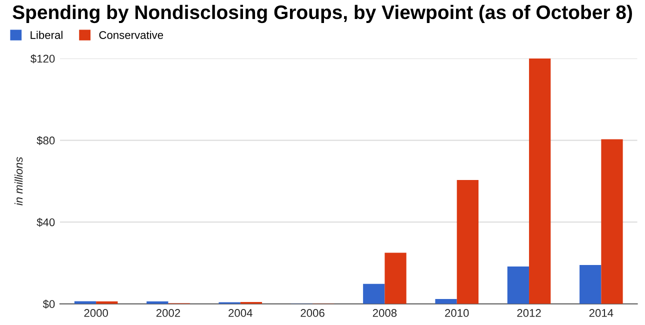  I want to click on x-tick-label: 2004, so click(240, 313).